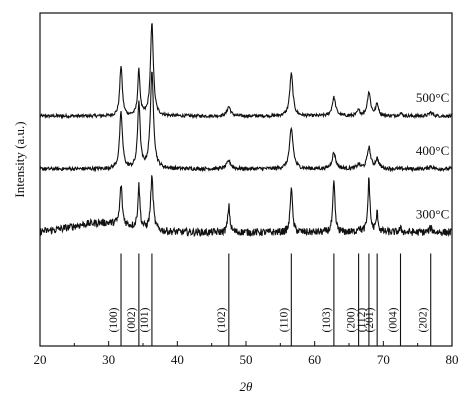 Image resolution: width=474 pixels, height=420 pixels. What do you see at coordinates (424, 319) in the screenshot?
I see `hkl-label: (202)` at bounding box center [424, 319].